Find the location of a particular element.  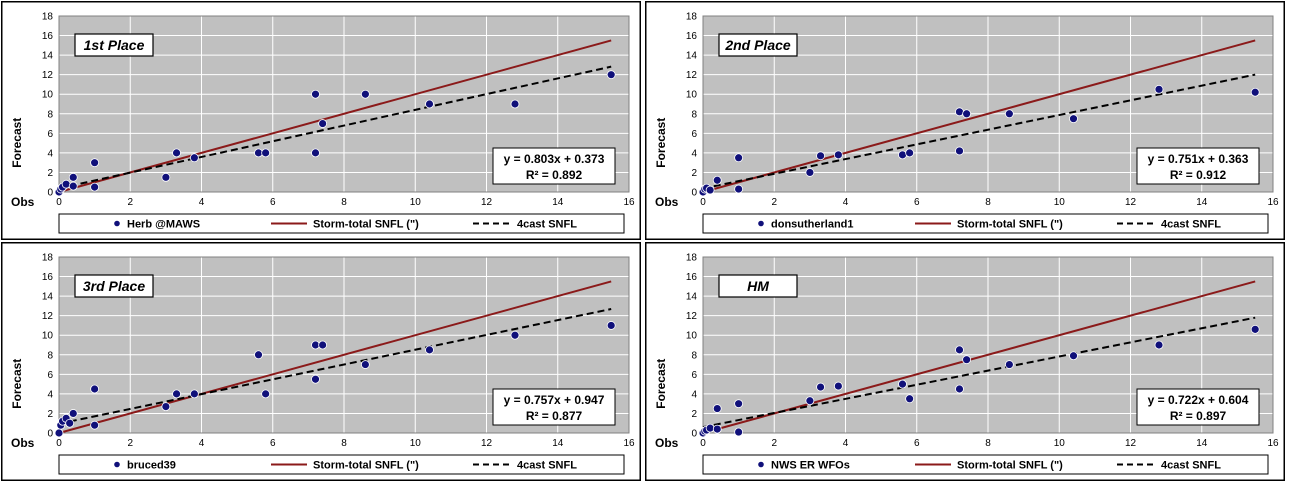

y-axis-label: Forecast is located at coordinates (661, 384).